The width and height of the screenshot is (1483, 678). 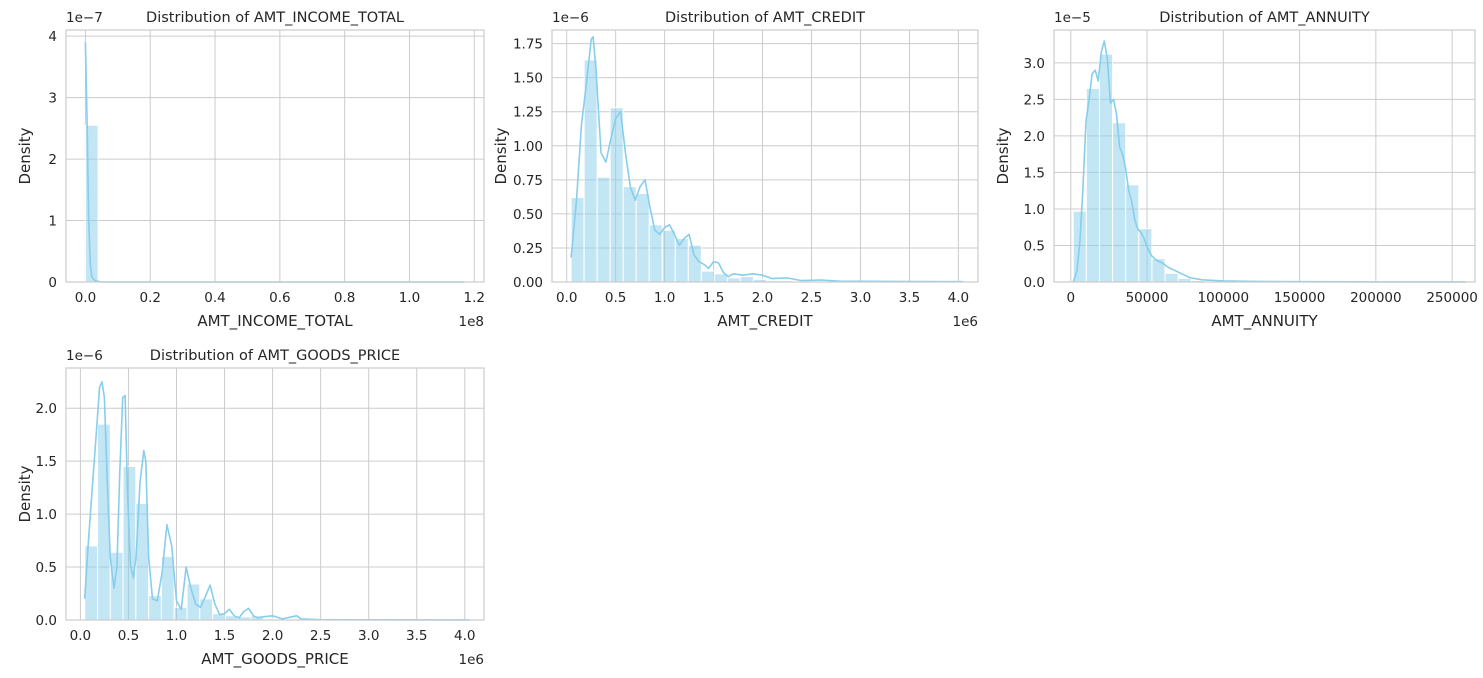 I want to click on y-scale-label: 1e−7, so click(x=84, y=18).